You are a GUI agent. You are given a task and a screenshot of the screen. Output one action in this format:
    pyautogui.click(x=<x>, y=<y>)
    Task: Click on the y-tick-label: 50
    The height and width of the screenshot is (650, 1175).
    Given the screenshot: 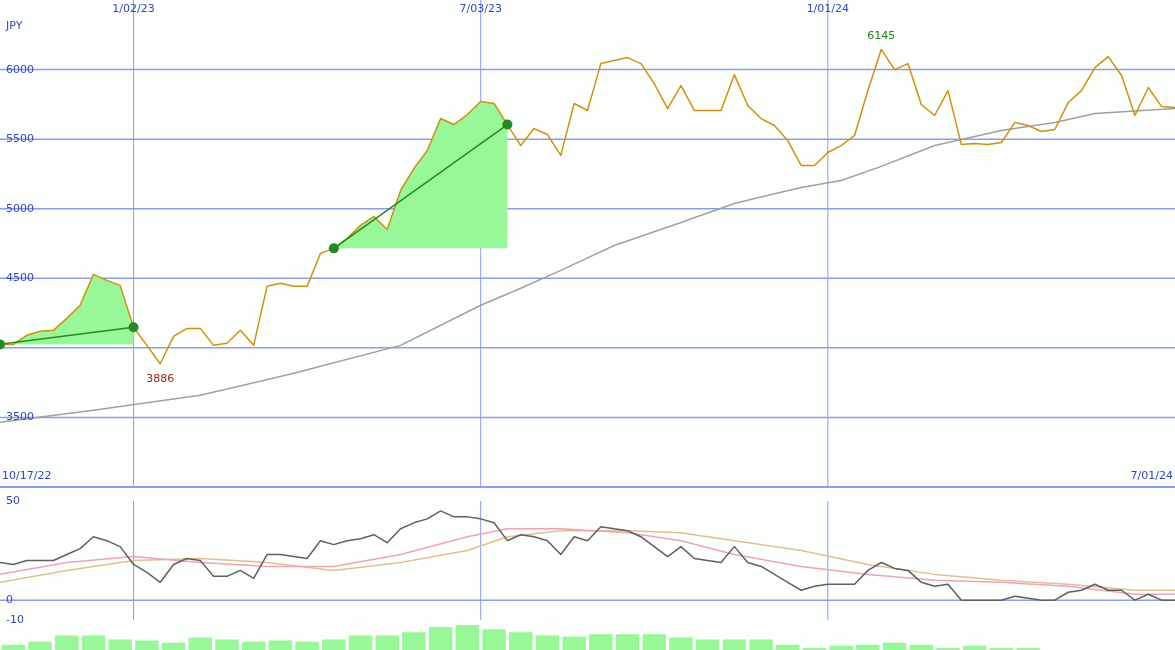 What is the action you would take?
    pyautogui.click(x=13, y=500)
    